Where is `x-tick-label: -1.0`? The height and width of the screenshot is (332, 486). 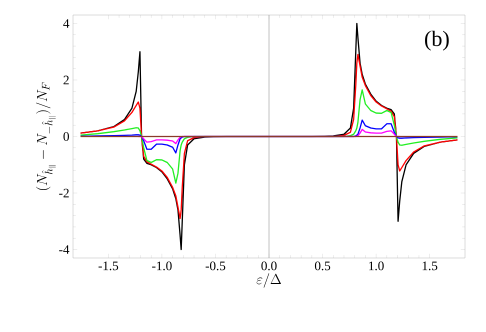
x-tick-label: -1.0 is located at coordinates (162, 266).